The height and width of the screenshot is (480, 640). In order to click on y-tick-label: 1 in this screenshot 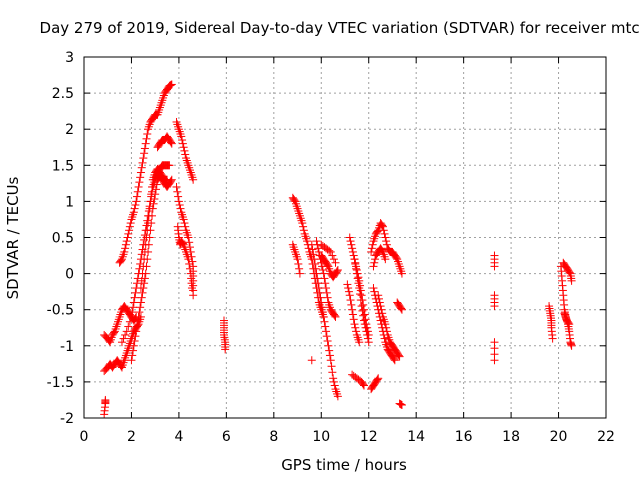, I will do `click(69, 202)`.